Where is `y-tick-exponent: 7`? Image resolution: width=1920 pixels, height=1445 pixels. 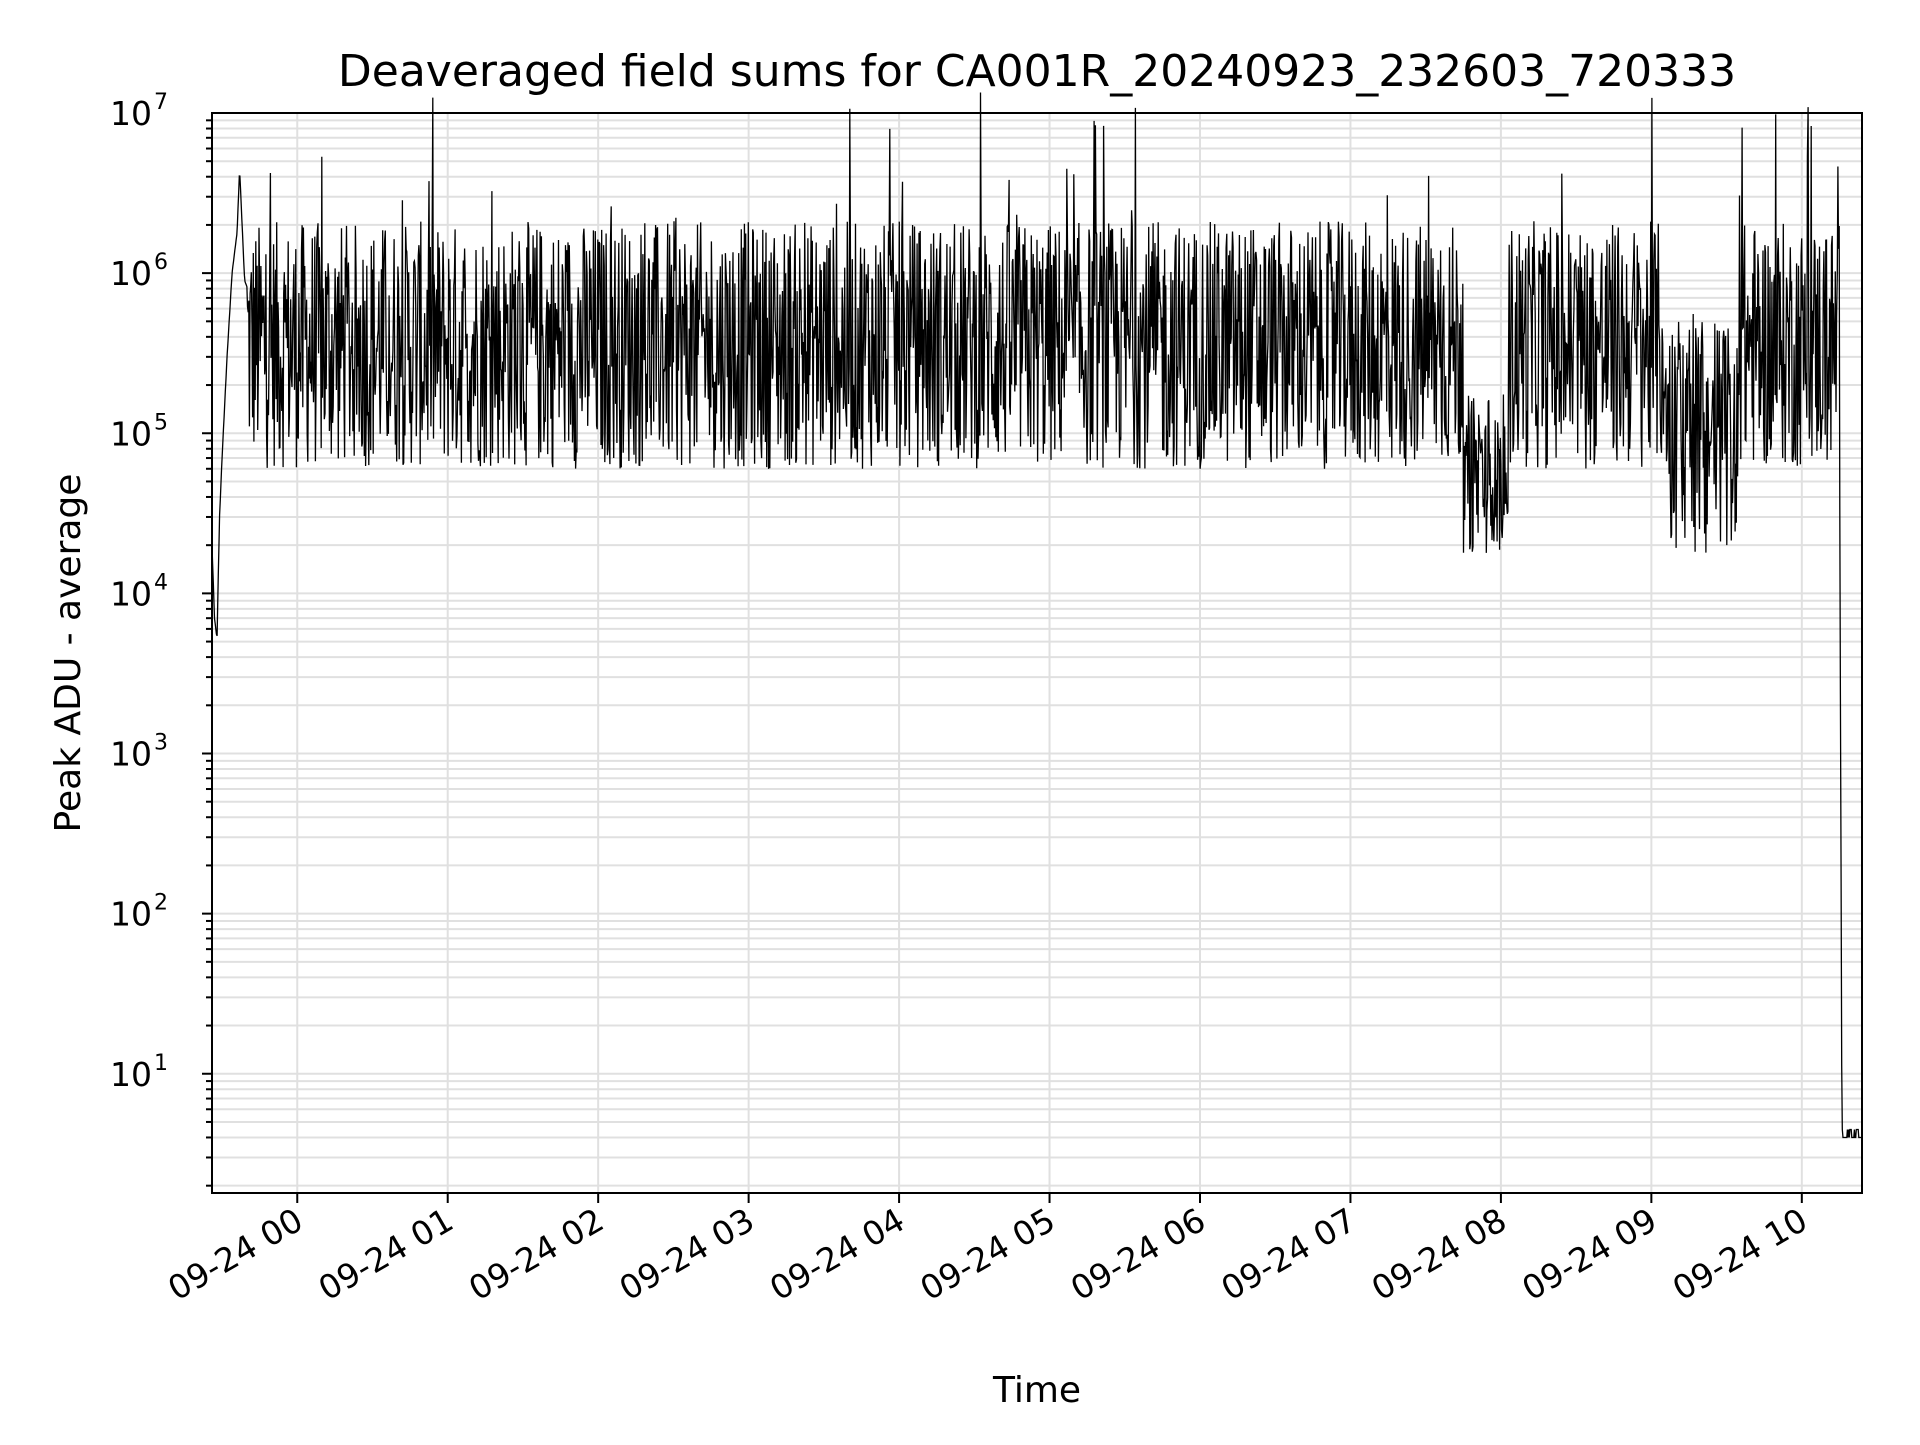 y-tick-exponent: 7 is located at coordinates (161, 102).